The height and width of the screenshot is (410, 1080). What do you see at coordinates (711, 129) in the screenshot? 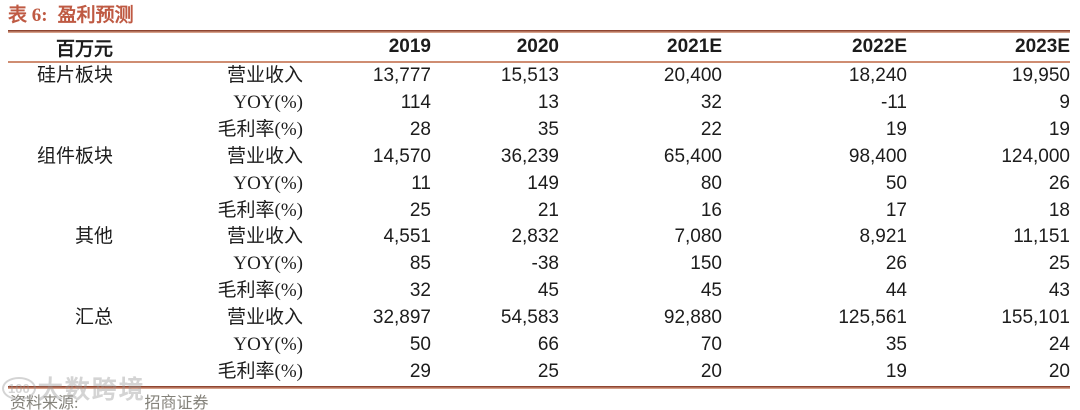
I see `value-cell: 22` at bounding box center [711, 129].